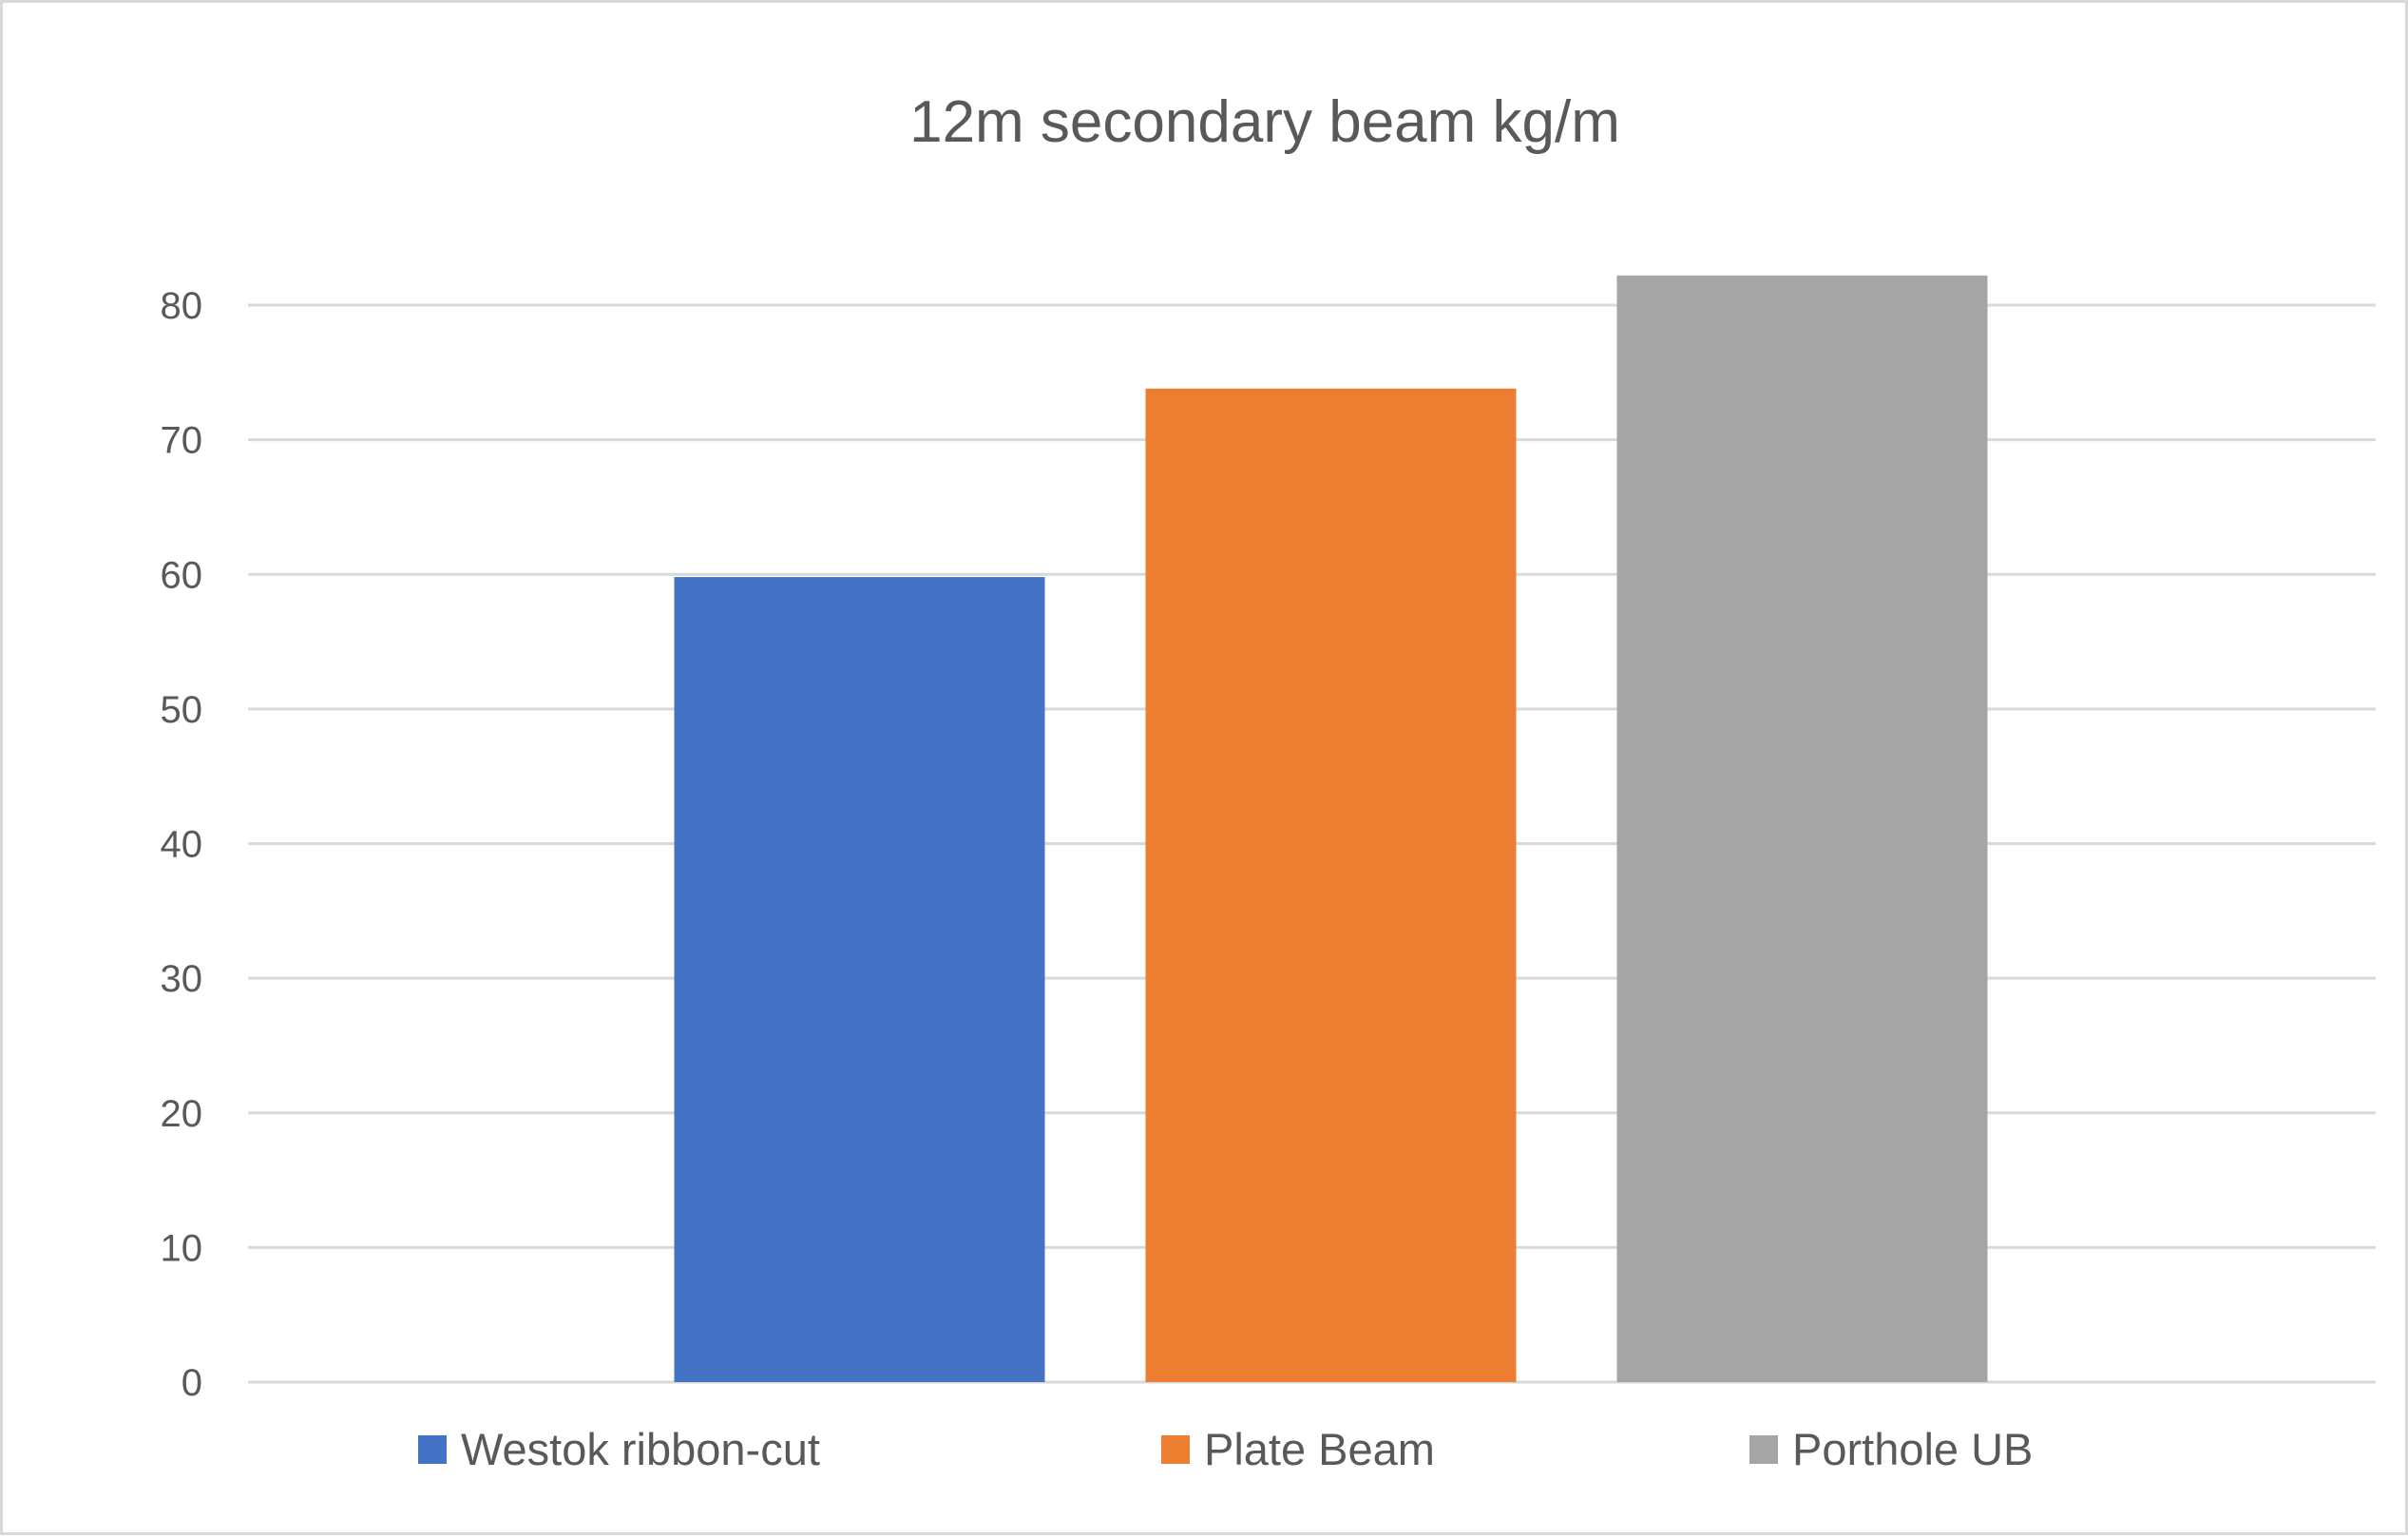  Describe the element at coordinates (182, 441) in the screenshot. I see `y-tick-label-70: 70` at that location.